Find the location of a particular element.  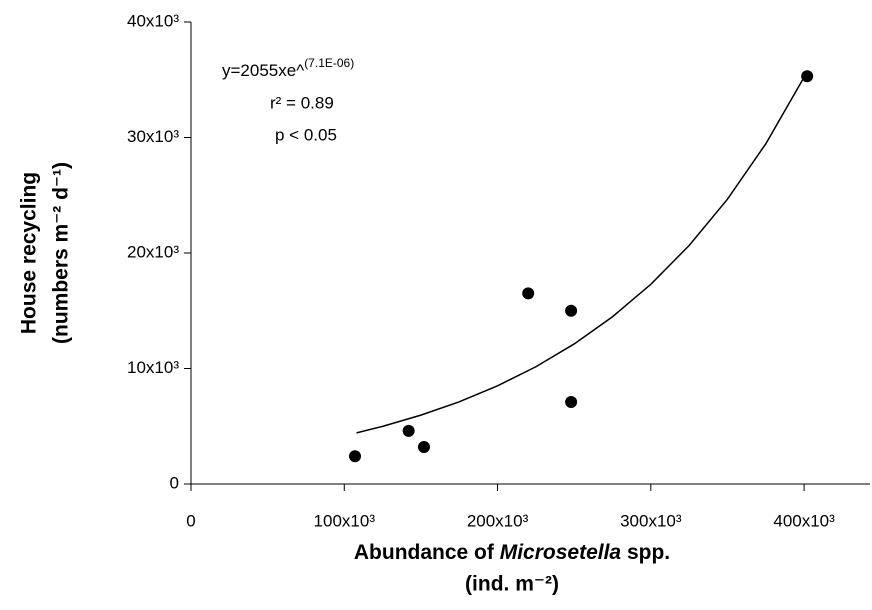

equation-base: y=2055xe^ is located at coordinates (263, 70).